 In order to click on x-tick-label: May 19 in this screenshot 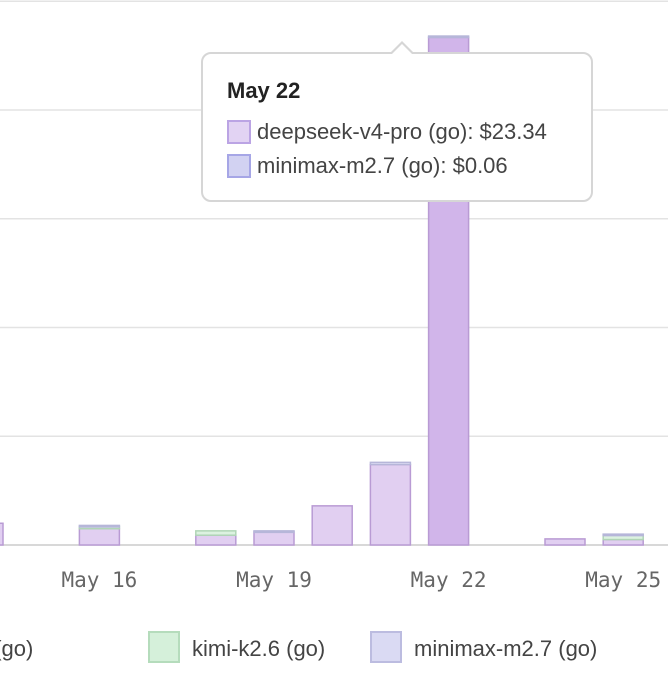, I will do `click(274, 580)`.